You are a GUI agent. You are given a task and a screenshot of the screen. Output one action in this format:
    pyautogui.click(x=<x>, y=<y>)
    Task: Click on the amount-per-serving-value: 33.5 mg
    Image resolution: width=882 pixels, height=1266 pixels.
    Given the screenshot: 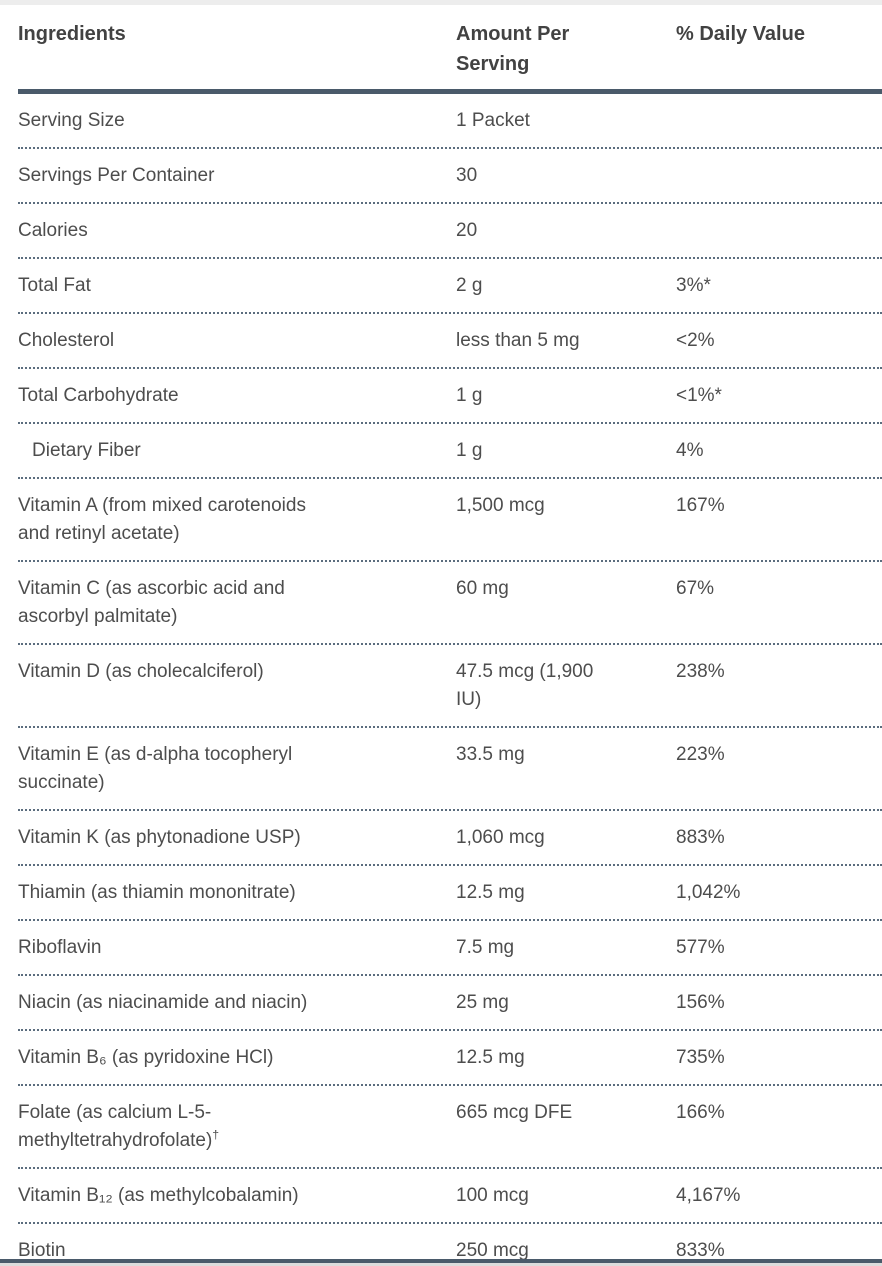 What is the action you would take?
    pyautogui.click(x=490, y=754)
    